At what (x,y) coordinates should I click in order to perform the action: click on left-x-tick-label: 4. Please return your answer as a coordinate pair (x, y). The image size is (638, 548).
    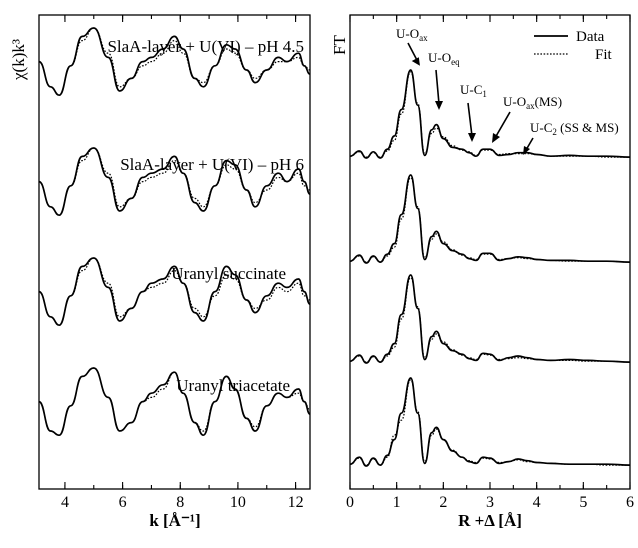
    Looking at the image, I should click on (65, 502).